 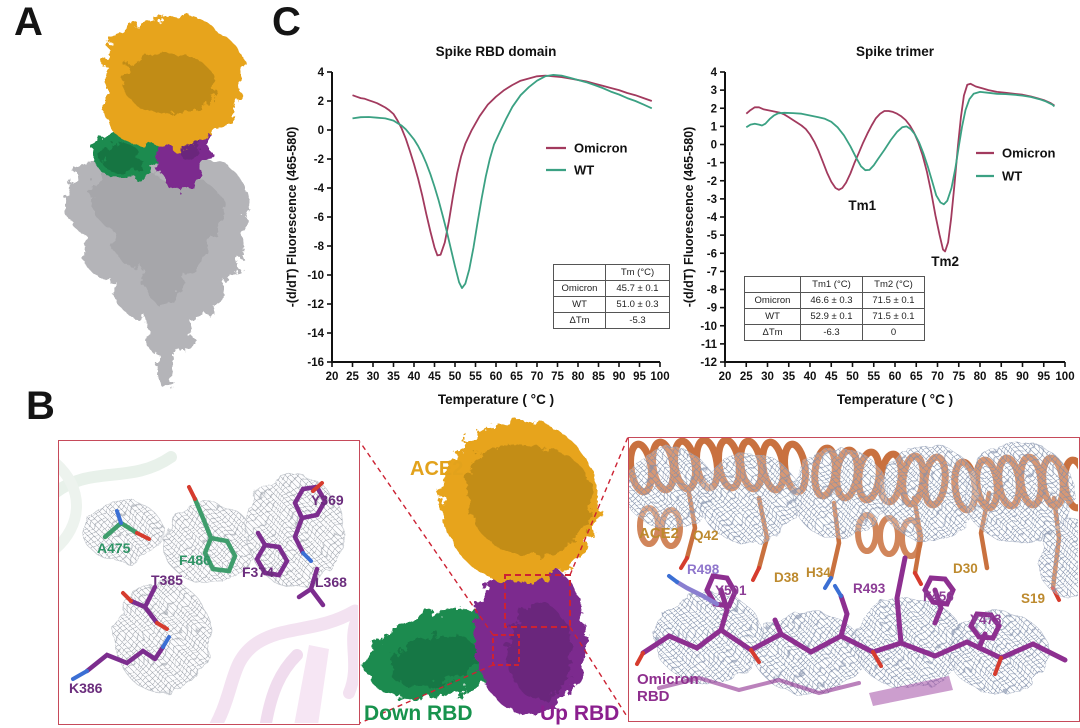 What do you see at coordinates (712, 254) in the screenshot?
I see `y-tick-label: -6` at bounding box center [712, 254].